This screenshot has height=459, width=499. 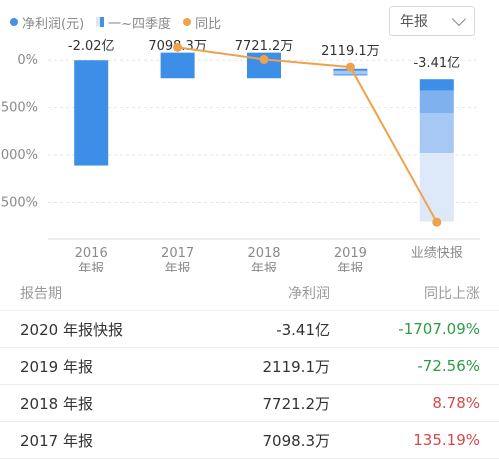 What do you see at coordinates (456, 403) in the screenshot?
I see `cell-yoy: 8.78%` at bounding box center [456, 403].